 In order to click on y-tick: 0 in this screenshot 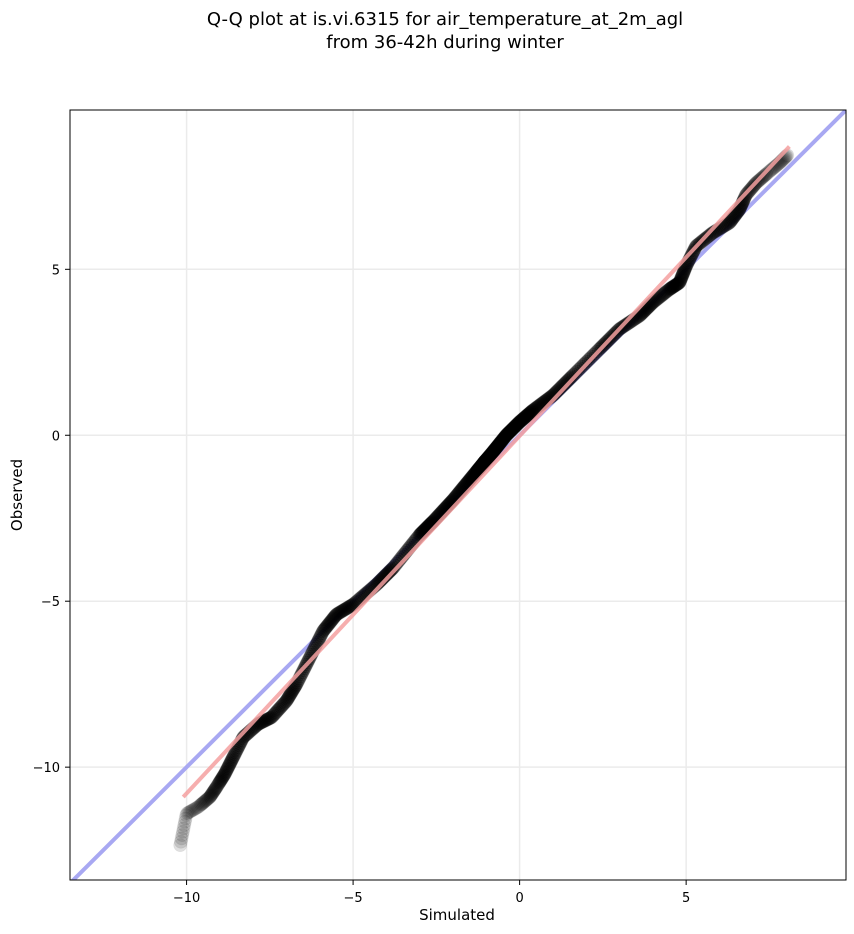, I will do `click(61, 436)`.